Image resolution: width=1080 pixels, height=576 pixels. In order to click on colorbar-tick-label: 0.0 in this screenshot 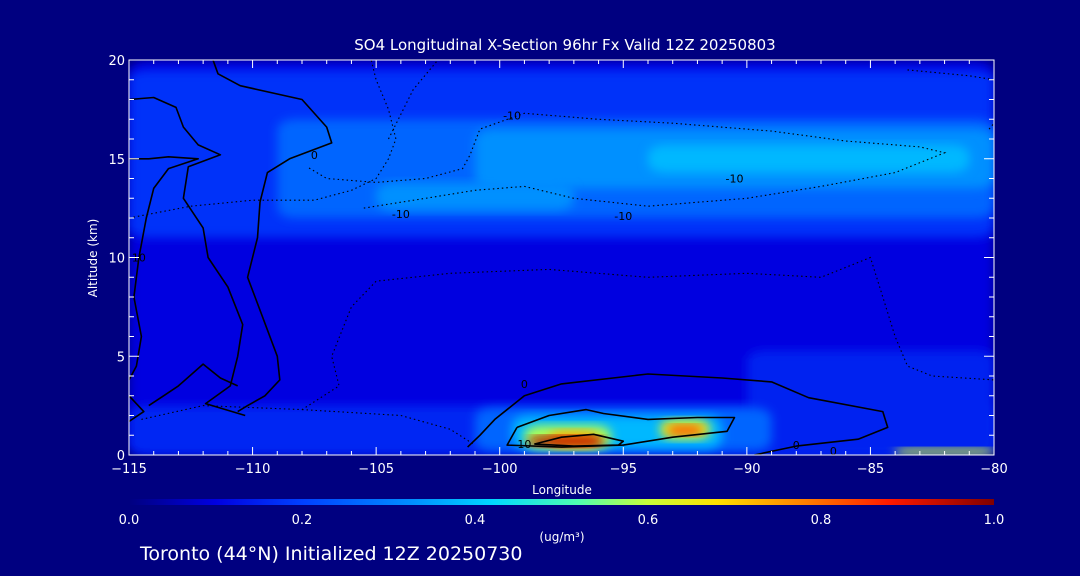, I will do `click(129, 520)`.